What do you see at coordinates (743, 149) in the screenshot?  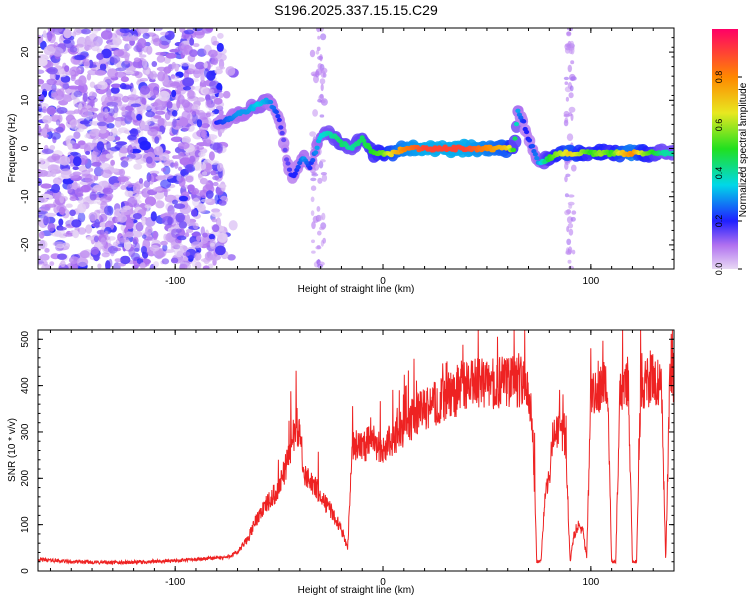 I see `colorbar-label: Normalized spectral amplitude` at bounding box center [743, 149].